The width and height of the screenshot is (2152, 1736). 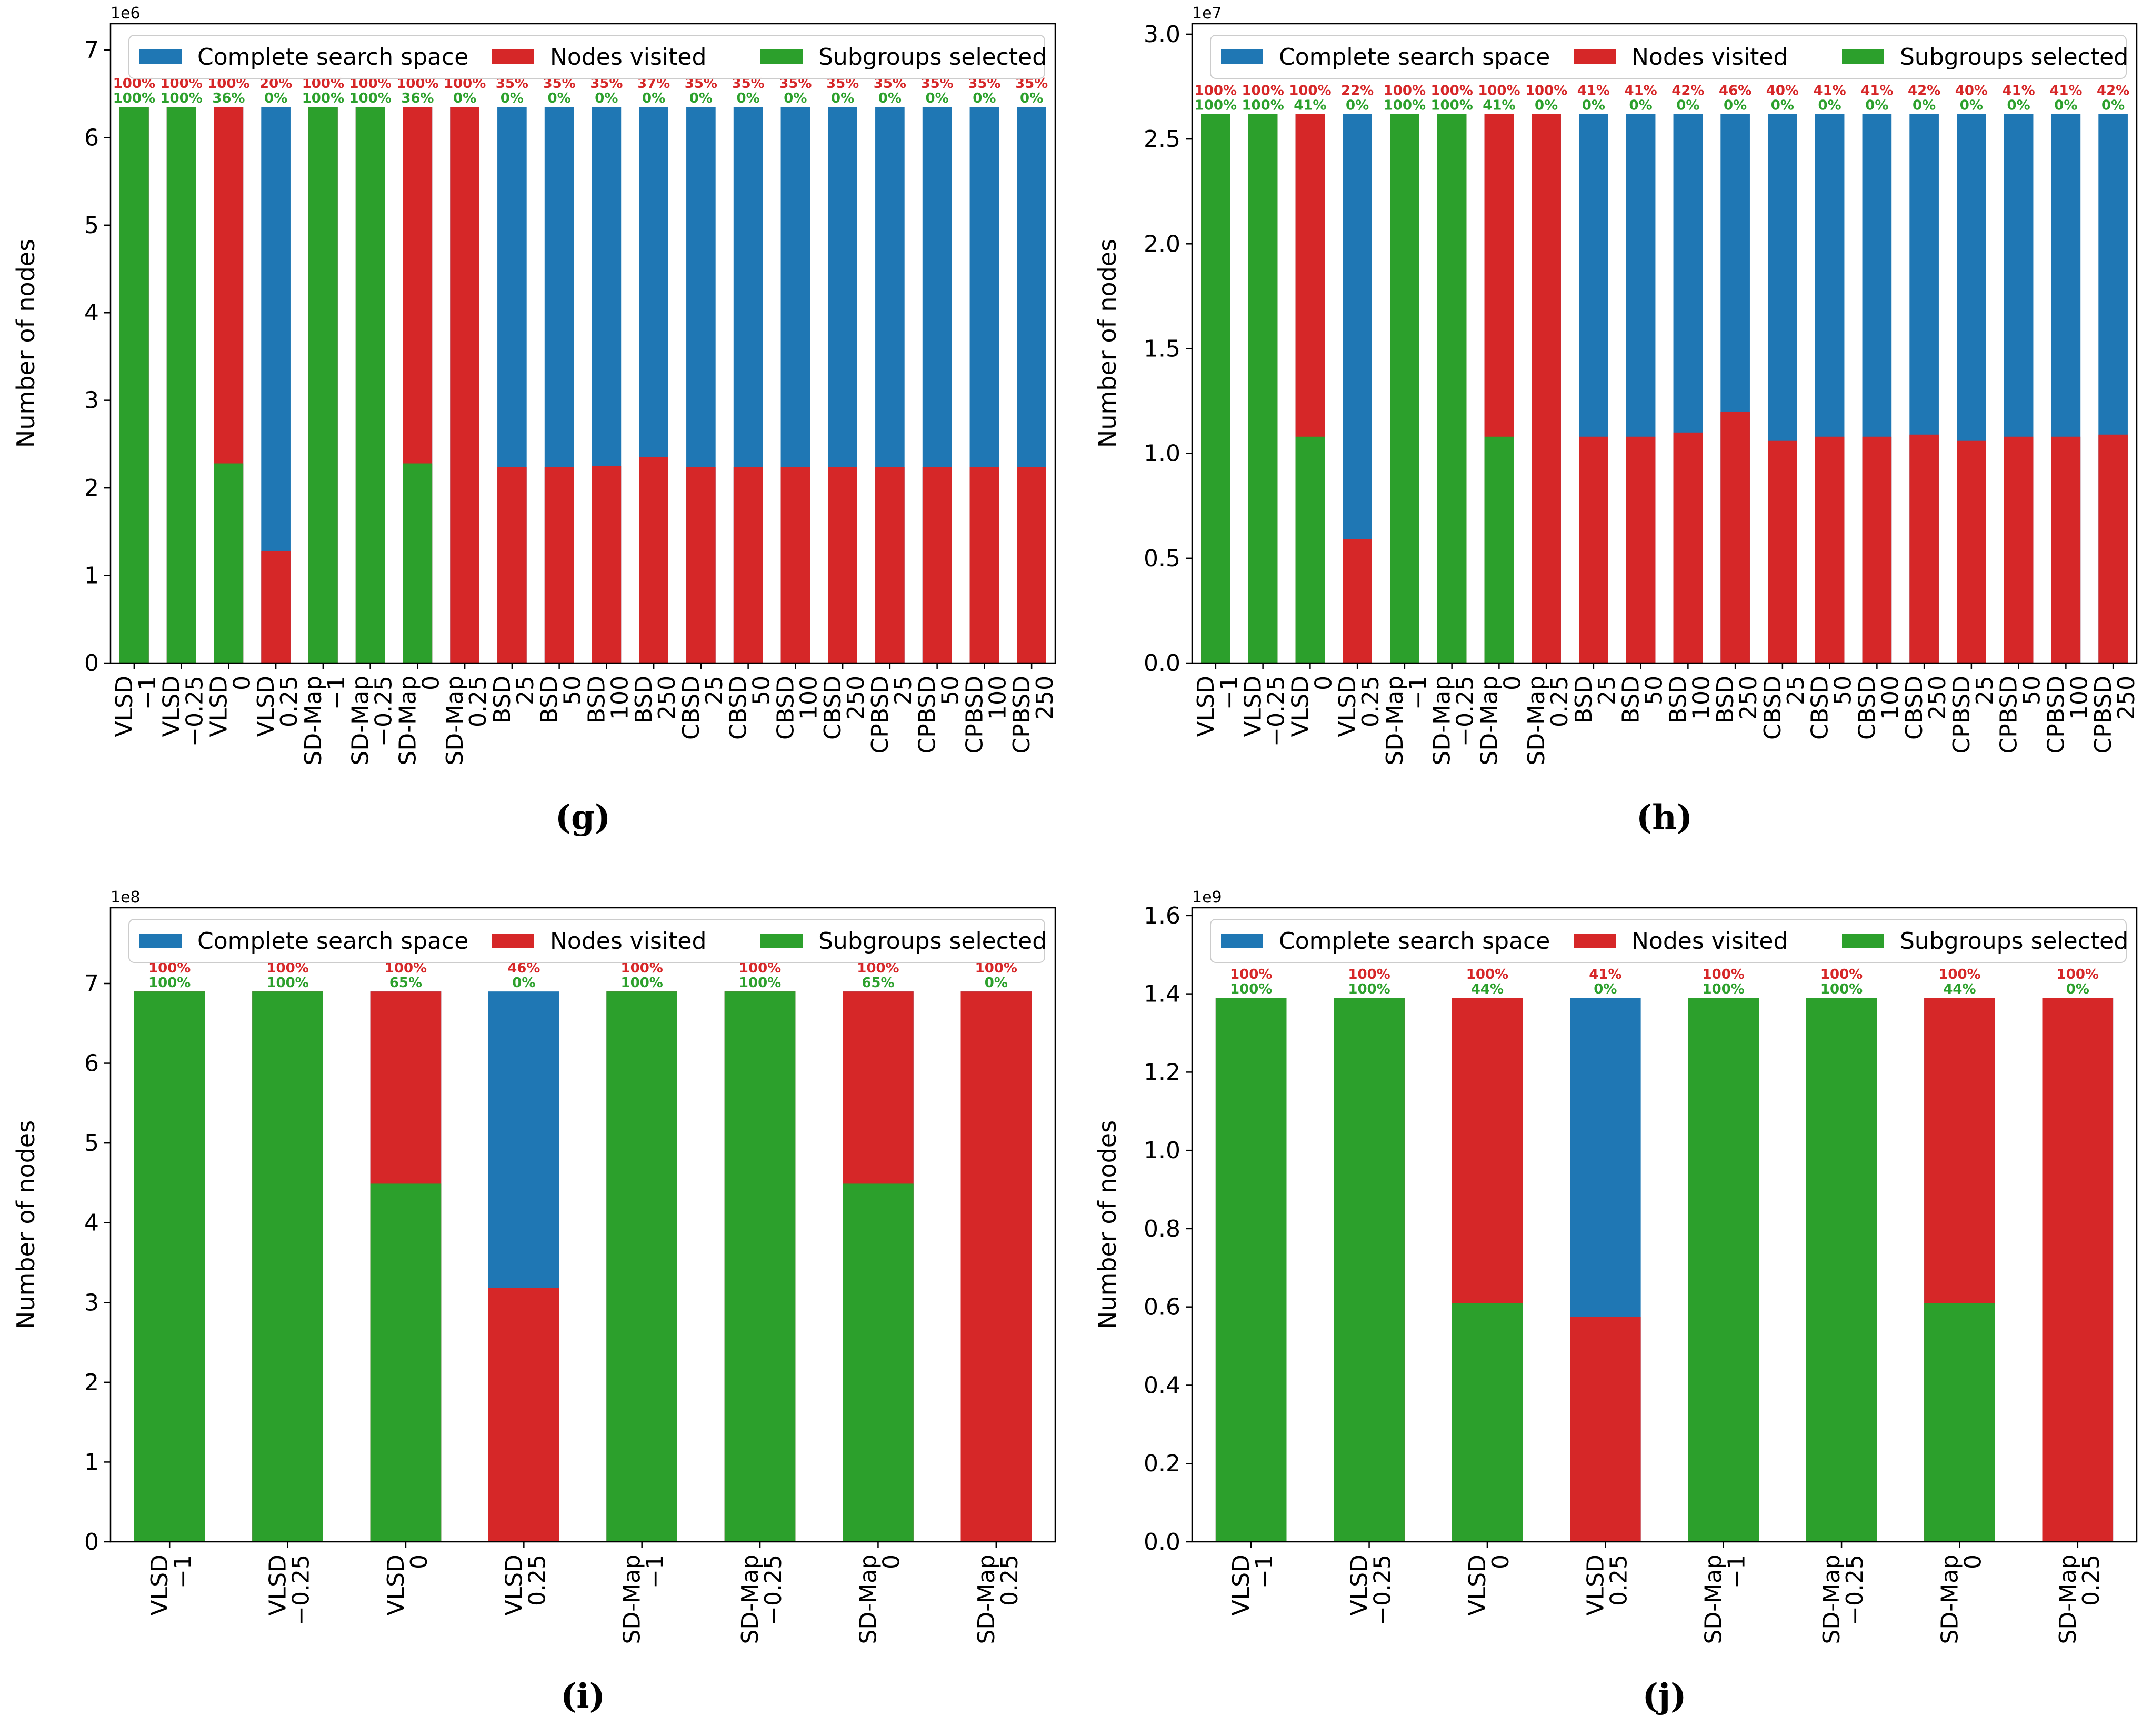 What do you see at coordinates (1465, 711) in the screenshot?
I see `x-tick-label-param: −0.25` at bounding box center [1465, 711].